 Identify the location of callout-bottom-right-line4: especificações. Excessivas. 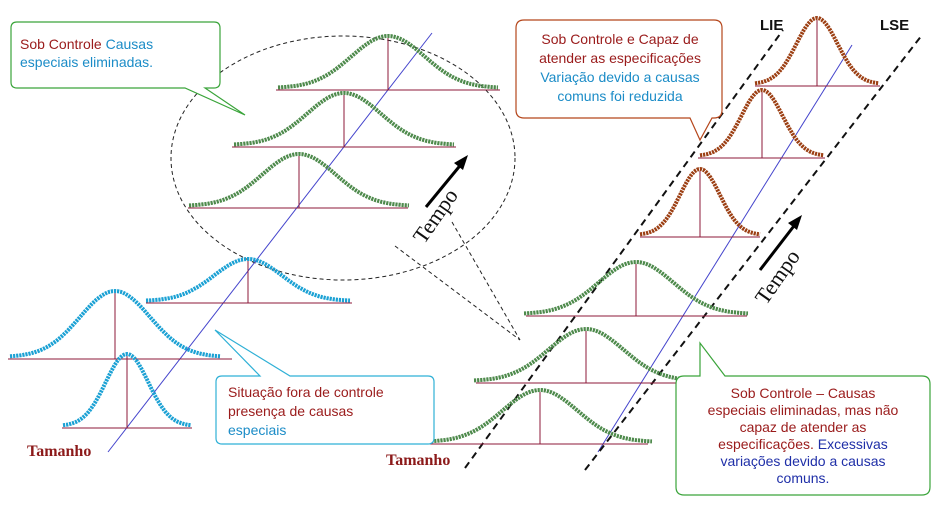
(803, 444).